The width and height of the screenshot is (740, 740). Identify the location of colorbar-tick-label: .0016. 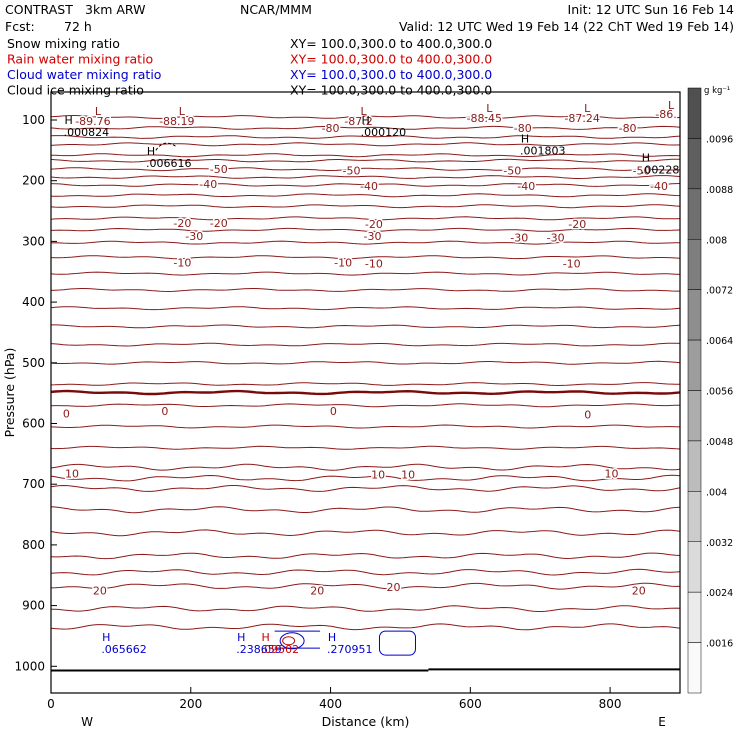
(719, 644).